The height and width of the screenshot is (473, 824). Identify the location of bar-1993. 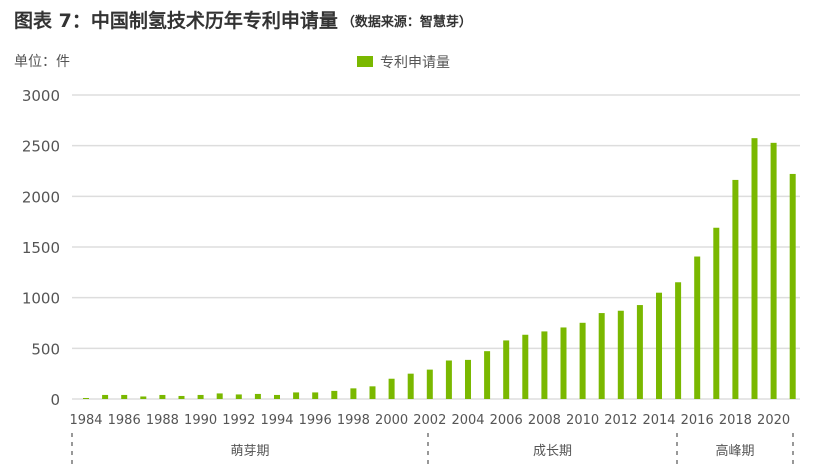
(257, 396).